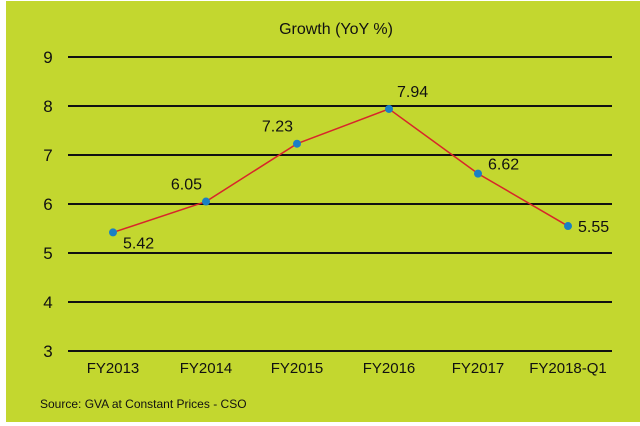 This screenshot has height=426, width=640. I want to click on y-tick-label: 7, so click(47, 155).